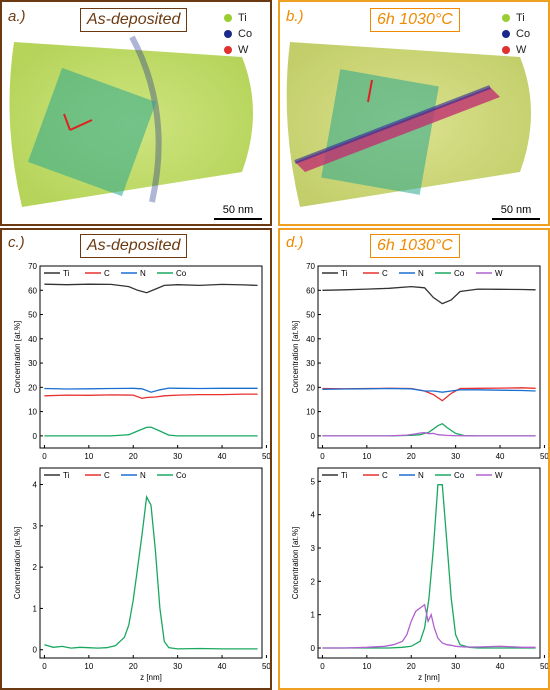 Image resolution: width=550 pixels, height=690 pixels. Describe the element at coordinates (506, 50) in the screenshot. I see `w-marker` at that location.